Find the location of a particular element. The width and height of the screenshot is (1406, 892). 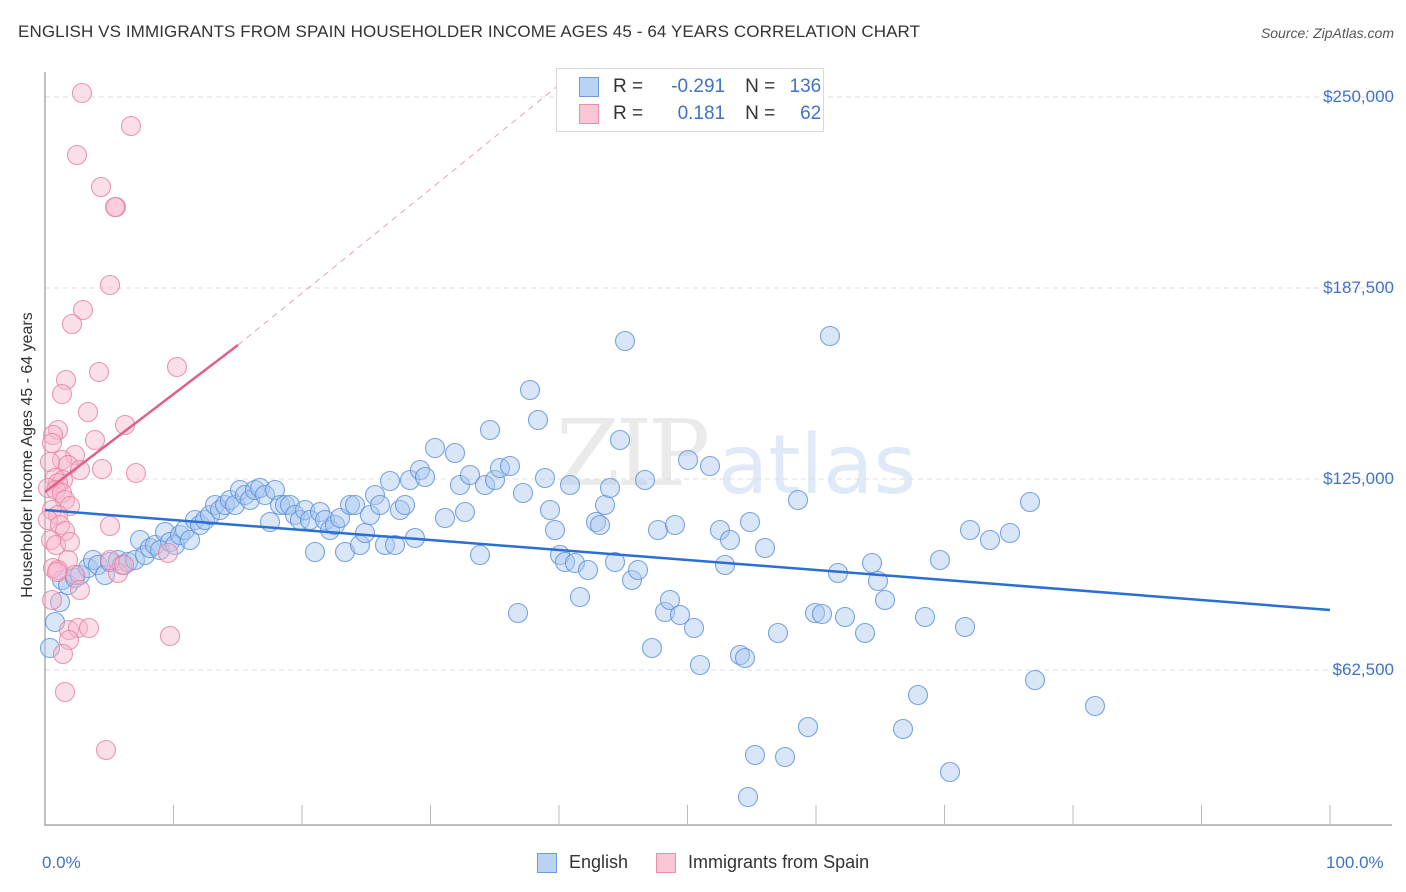

source-attribution: Source: ZipAtlas.com is located at coordinates (1327, 33).